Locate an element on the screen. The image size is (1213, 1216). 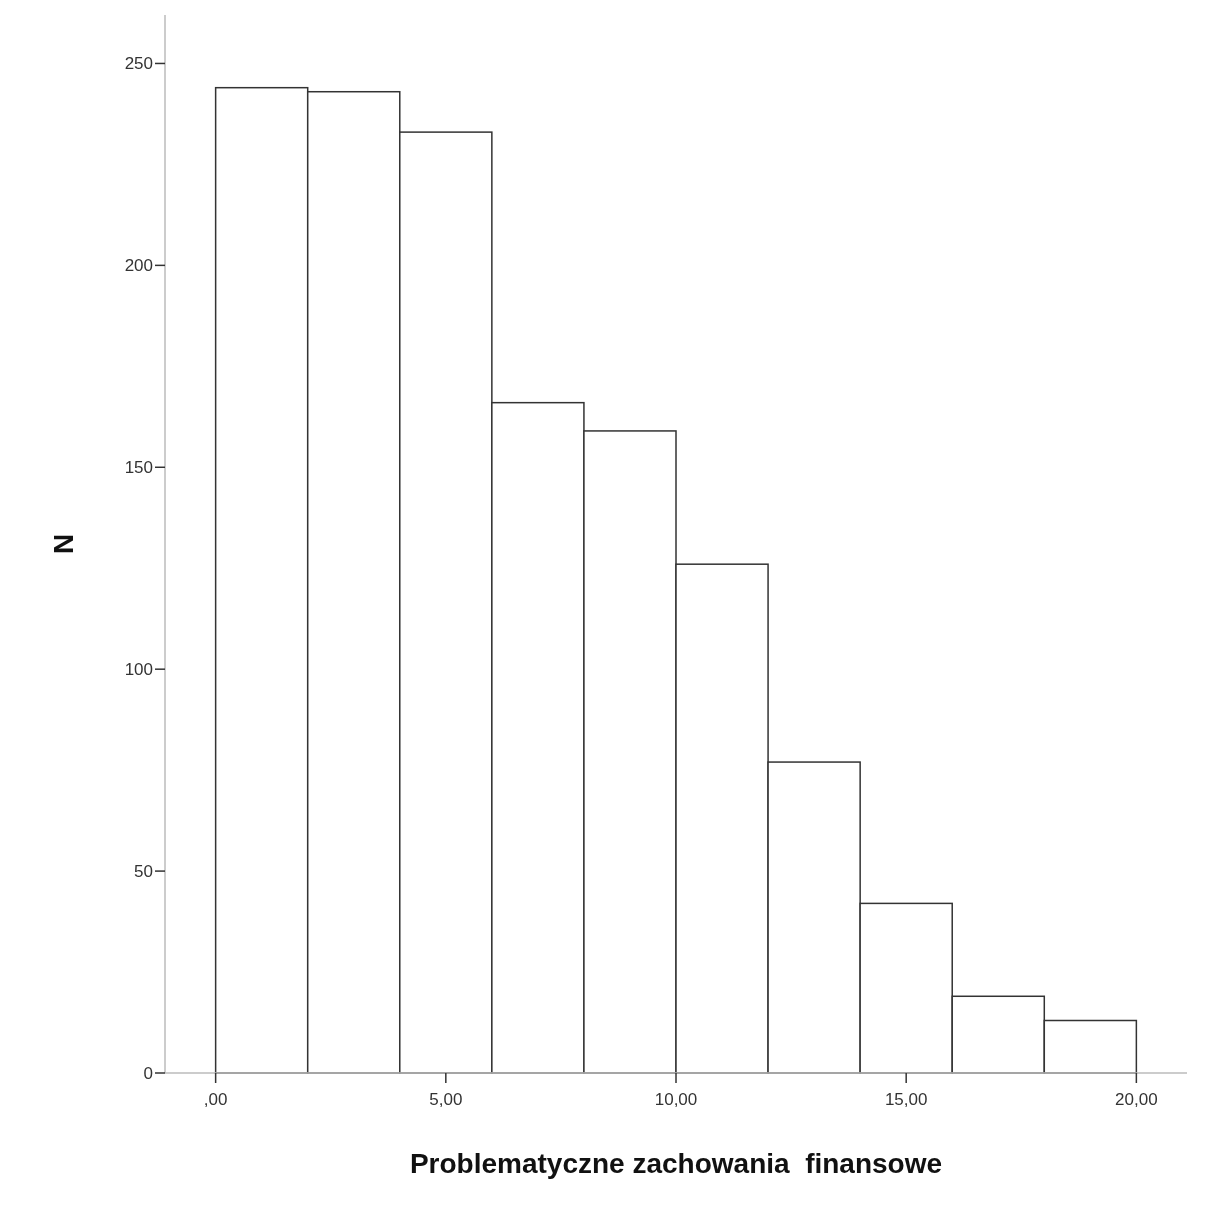
y-axis-title: N is located at coordinates (63, 544).